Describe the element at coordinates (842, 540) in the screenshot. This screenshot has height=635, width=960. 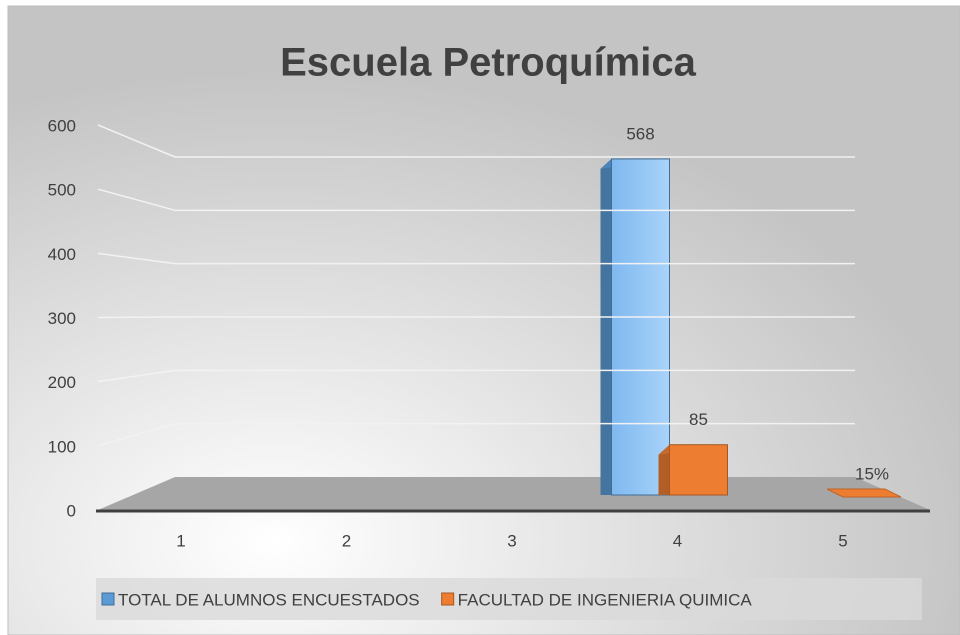
I see `x-tick-label: 5` at that location.